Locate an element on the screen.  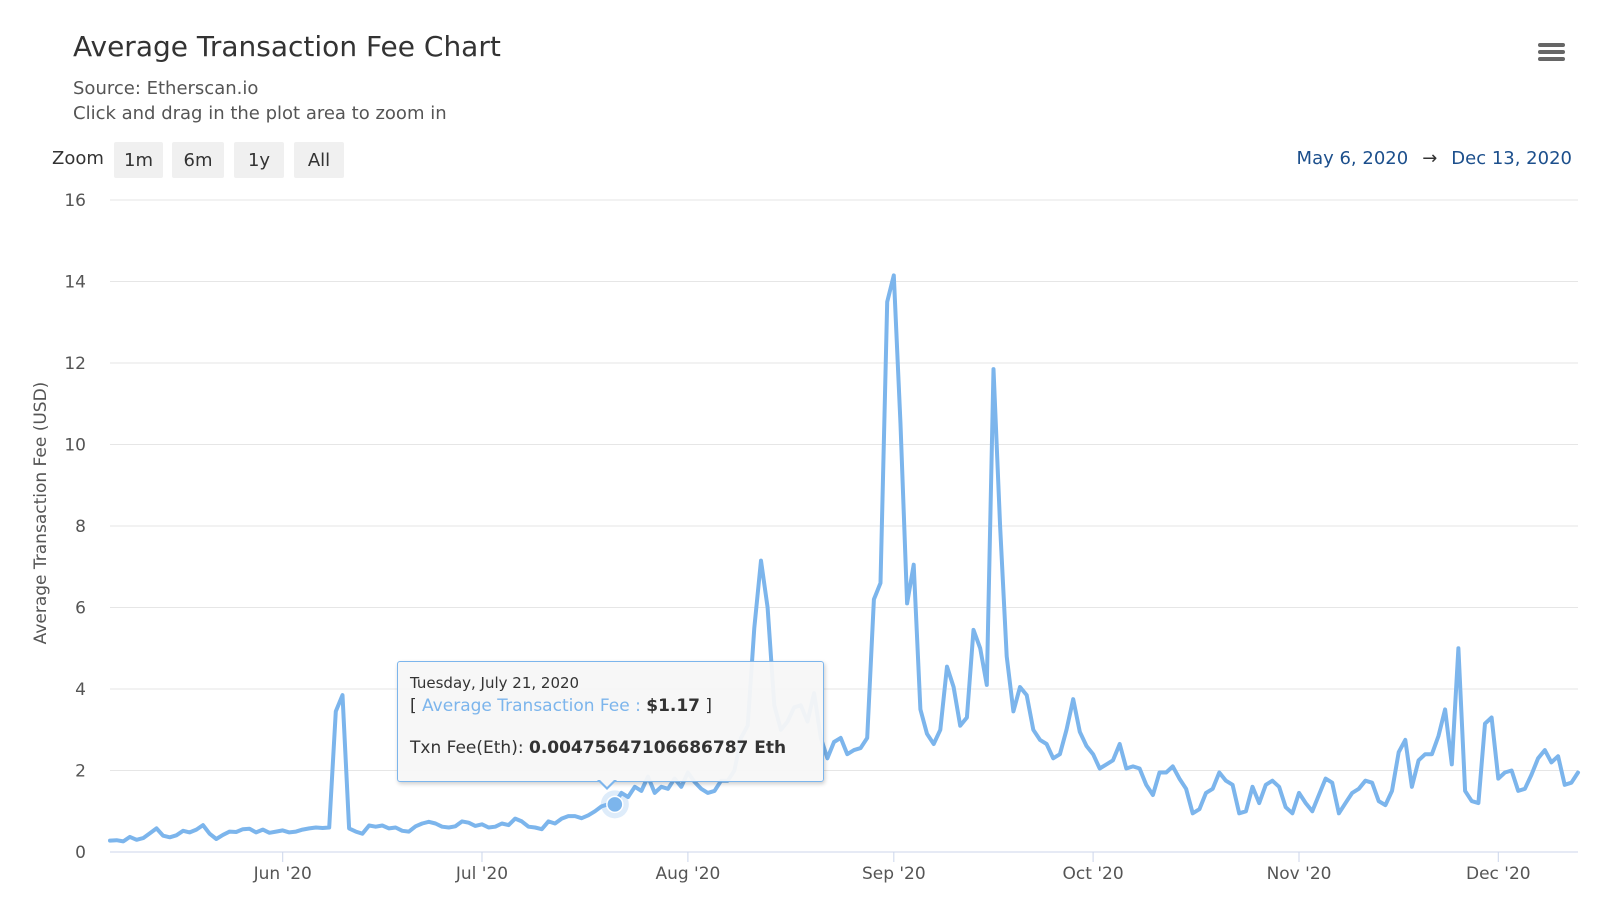
y-tick-label: 10 is located at coordinates (75, 446).